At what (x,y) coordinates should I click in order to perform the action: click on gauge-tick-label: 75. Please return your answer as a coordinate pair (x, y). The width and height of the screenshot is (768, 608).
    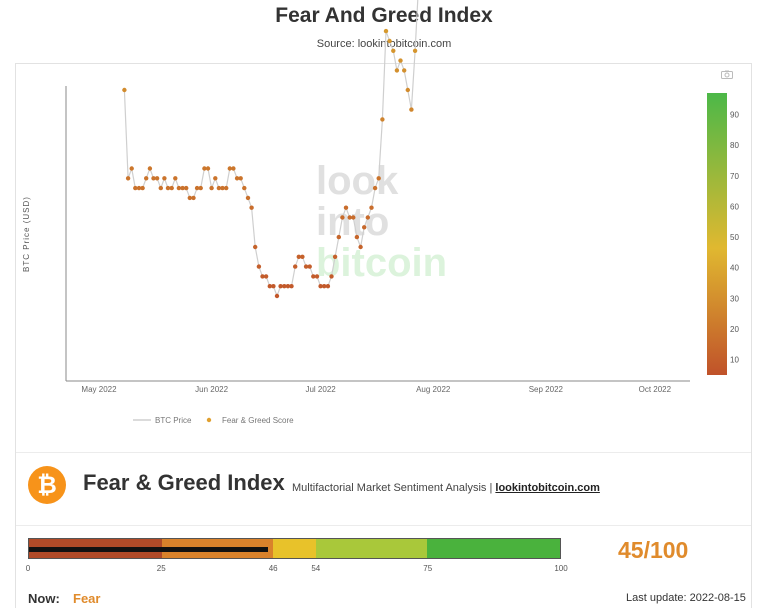
    Looking at the image, I should click on (428, 568).